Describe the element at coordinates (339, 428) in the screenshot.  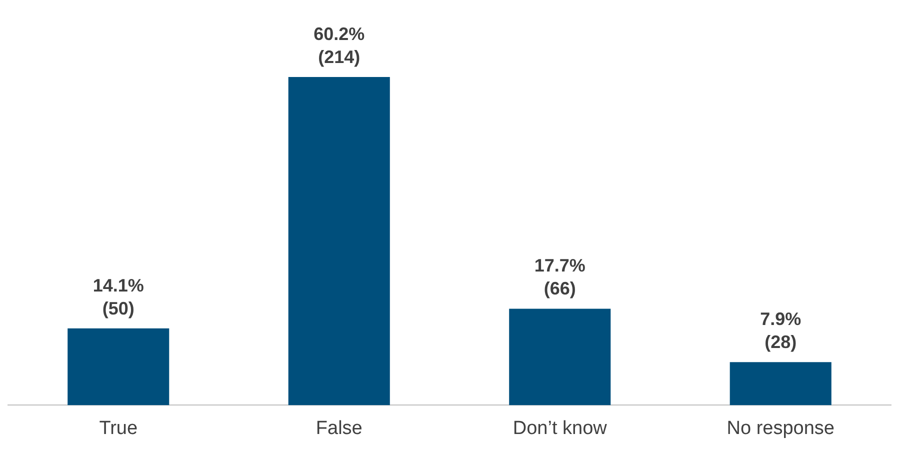
I see `x-tick-label: False` at that location.